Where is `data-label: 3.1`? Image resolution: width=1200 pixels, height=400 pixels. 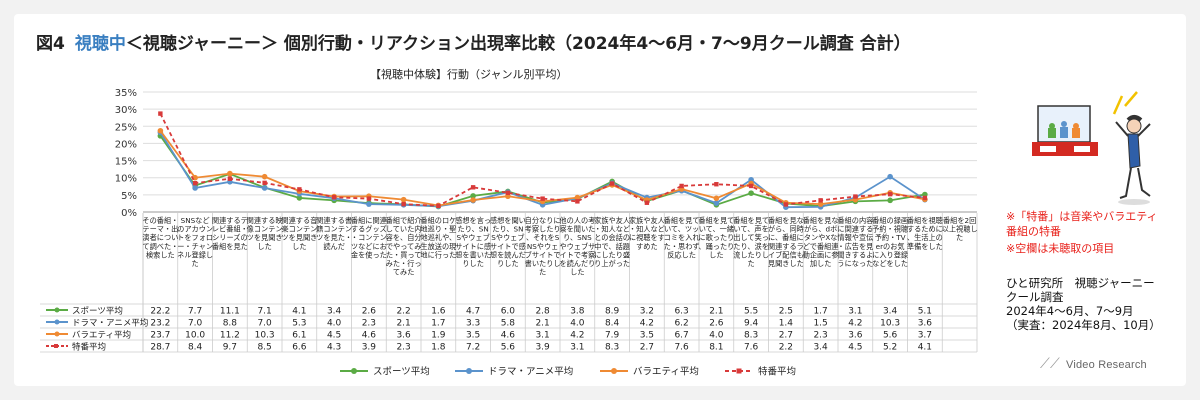
data-label: 3.1 is located at coordinates (542, 336).